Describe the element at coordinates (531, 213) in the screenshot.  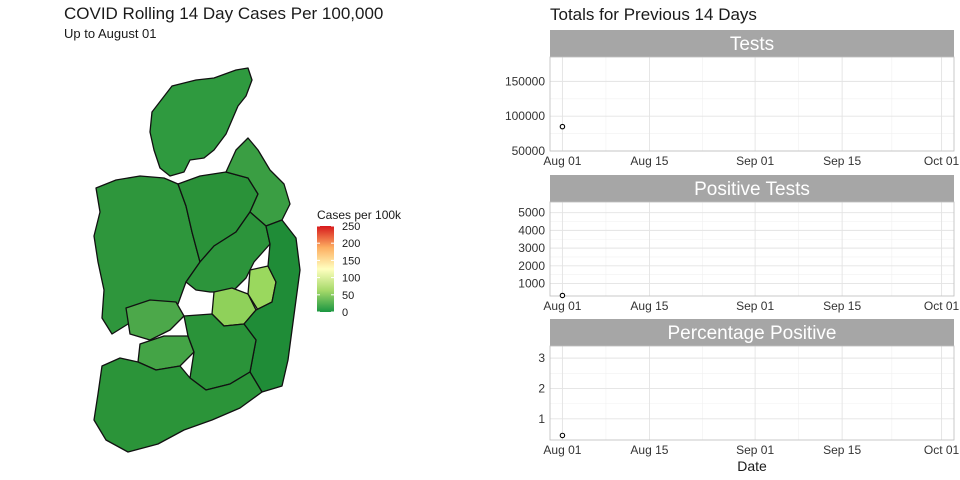
I see `y-tick-label: 5000` at that location.